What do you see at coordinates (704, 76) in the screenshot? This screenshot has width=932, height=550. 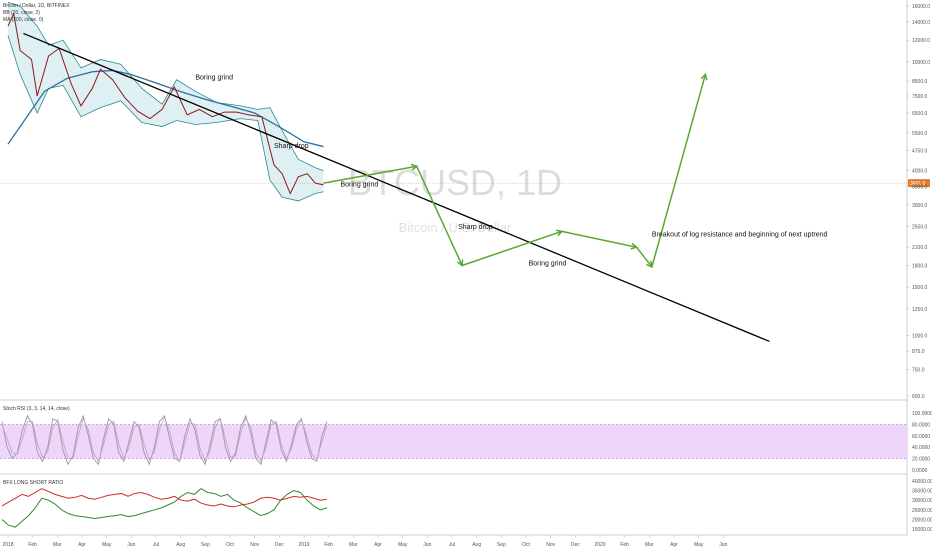 I see `projection-arrowhead` at bounding box center [704, 76].